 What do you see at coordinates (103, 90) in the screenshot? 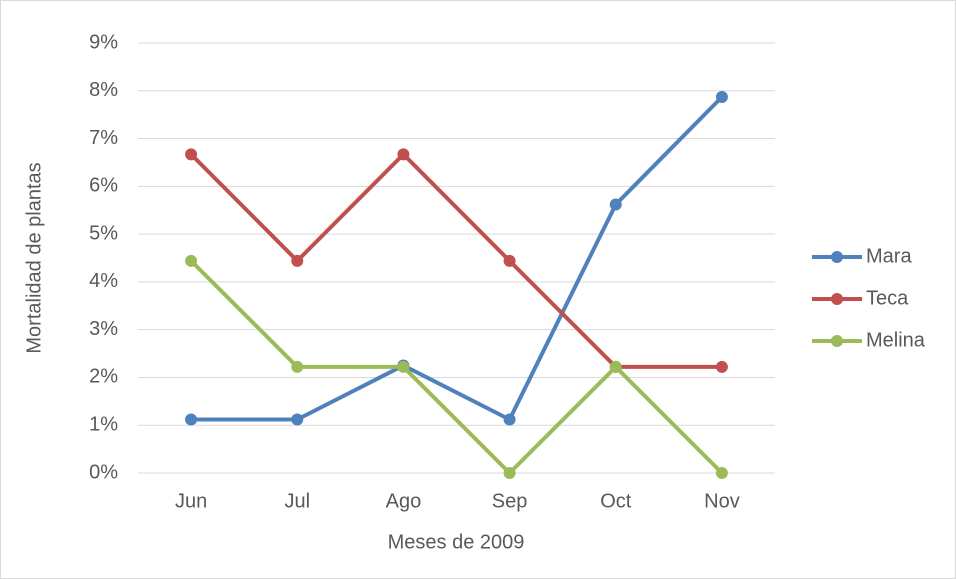
I see `y-tick-label: 8%` at bounding box center [103, 90].